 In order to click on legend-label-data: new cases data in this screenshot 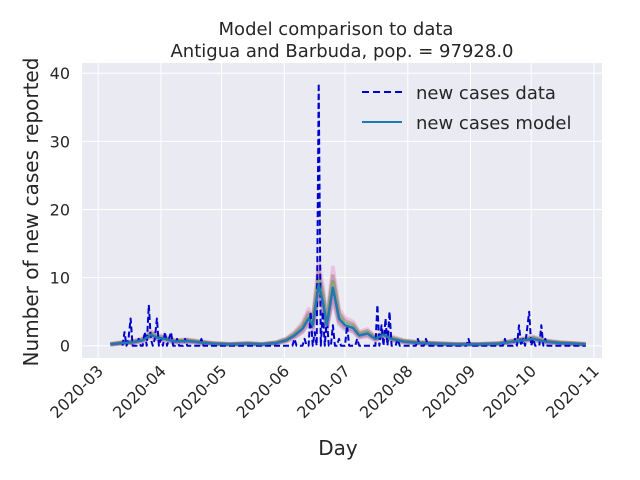, I will do `click(486, 93)`.